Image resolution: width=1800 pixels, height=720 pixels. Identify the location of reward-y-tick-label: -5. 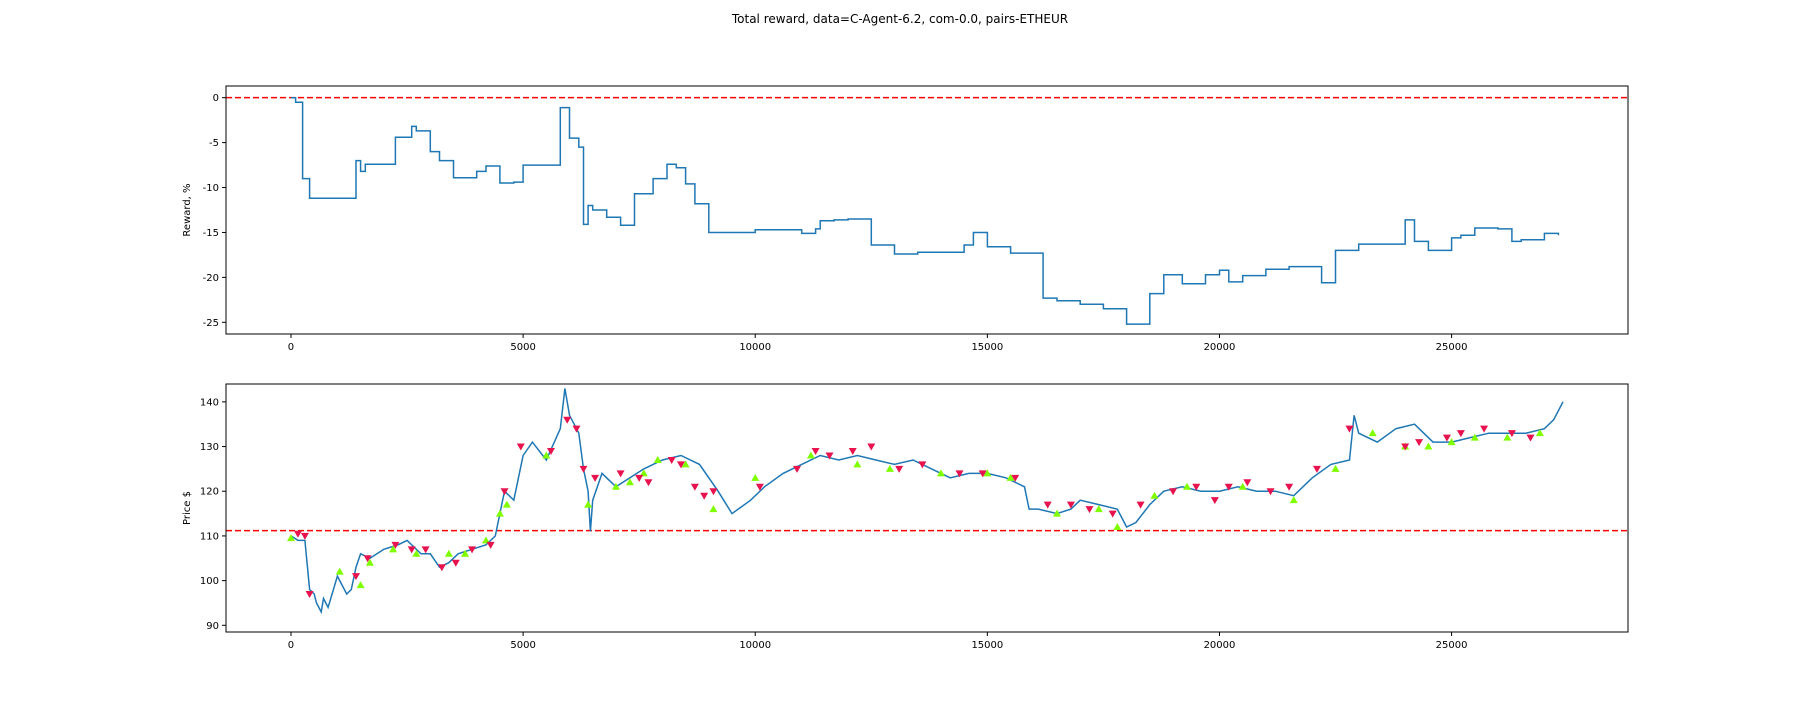
(214, 143).